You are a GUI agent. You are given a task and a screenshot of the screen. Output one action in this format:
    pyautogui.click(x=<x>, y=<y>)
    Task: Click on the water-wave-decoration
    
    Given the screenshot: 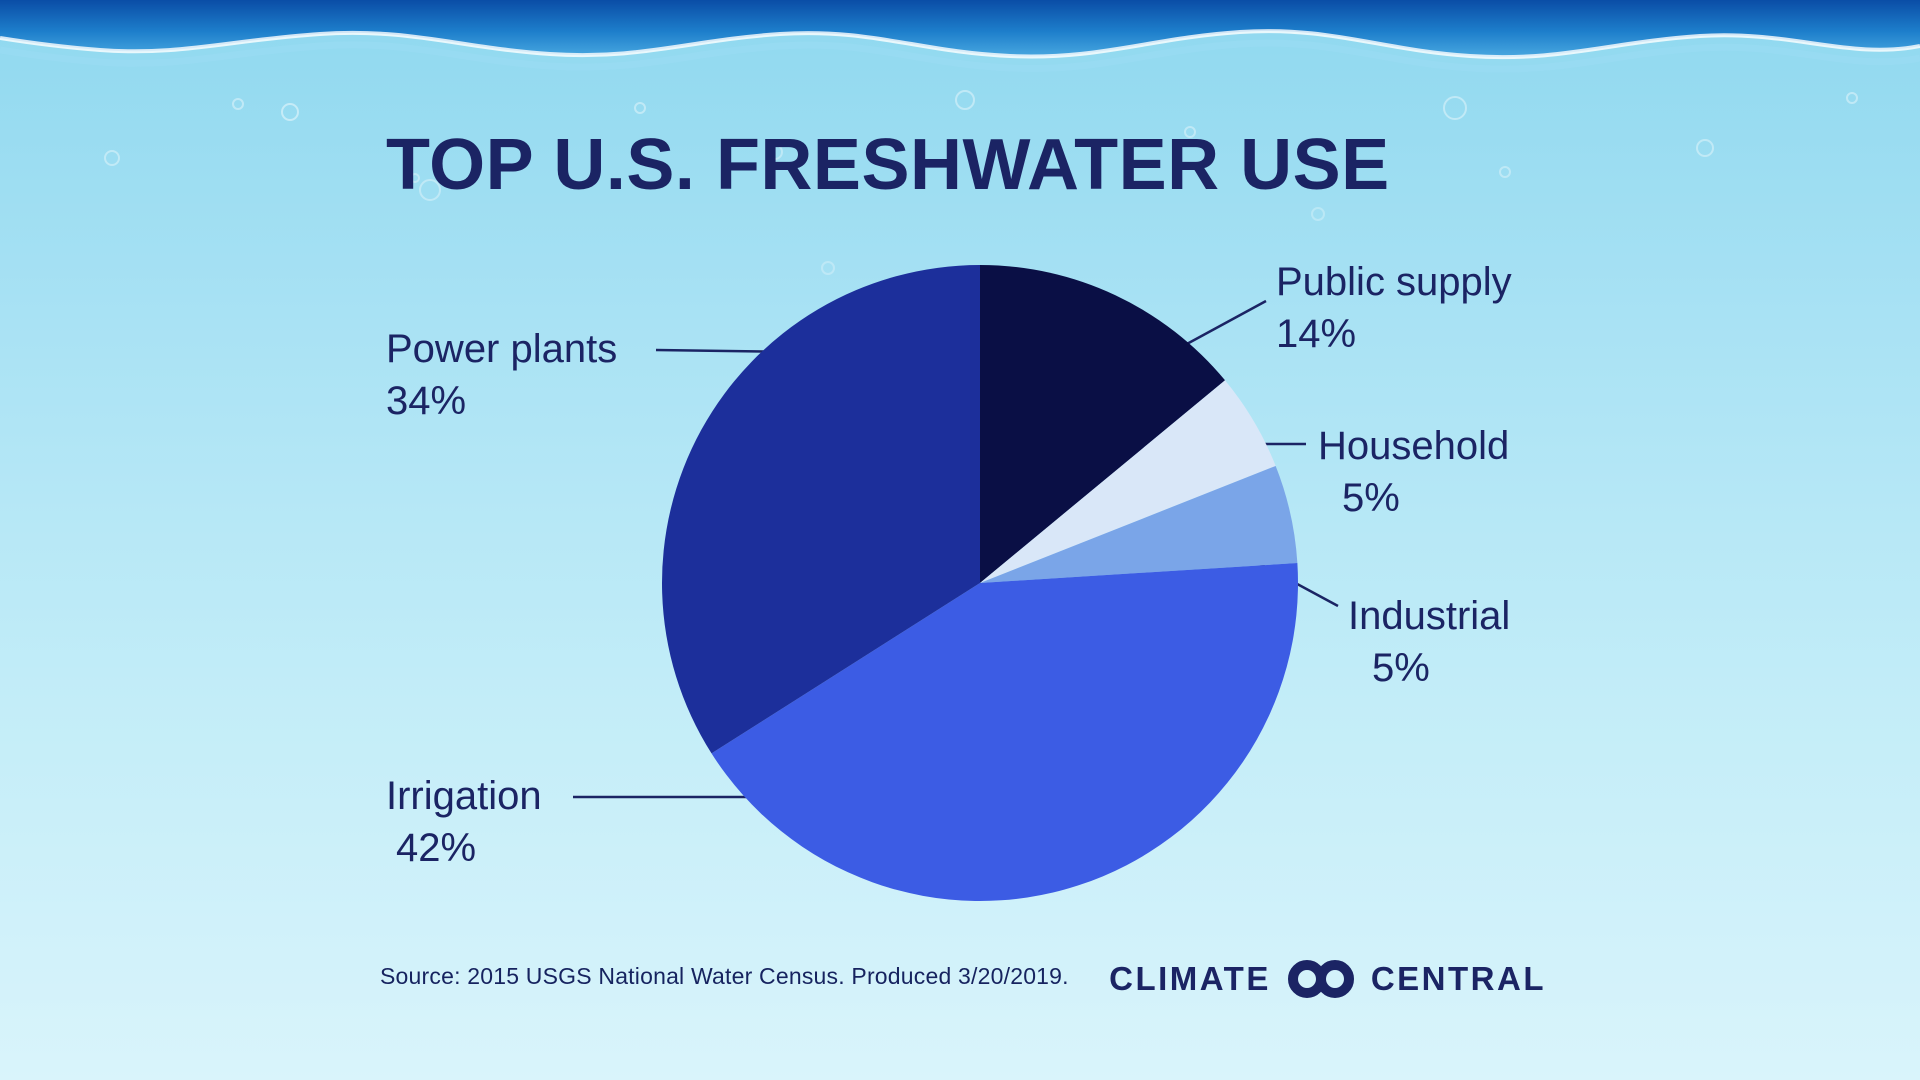 What is the action you would take?
    pyautogui.click(x=960, y=36)
    